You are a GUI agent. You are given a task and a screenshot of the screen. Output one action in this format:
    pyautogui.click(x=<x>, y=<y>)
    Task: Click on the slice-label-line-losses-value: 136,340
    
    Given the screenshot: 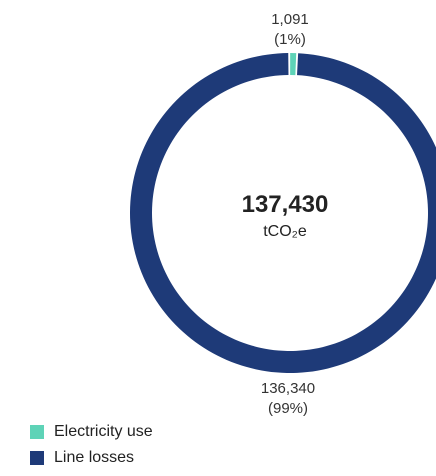 What is the action you would take?
    pyautogui.click(x=288, y=388)
    